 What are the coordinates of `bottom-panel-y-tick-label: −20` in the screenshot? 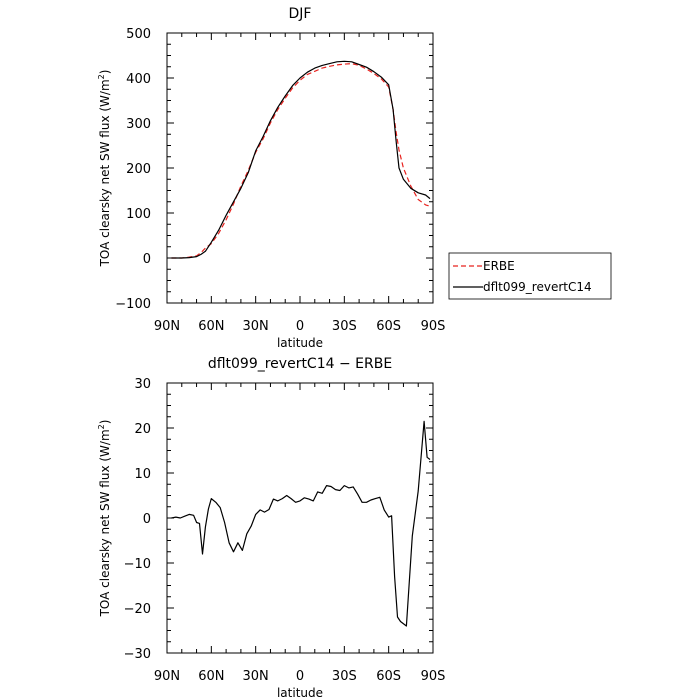 It's located at (137, 609).